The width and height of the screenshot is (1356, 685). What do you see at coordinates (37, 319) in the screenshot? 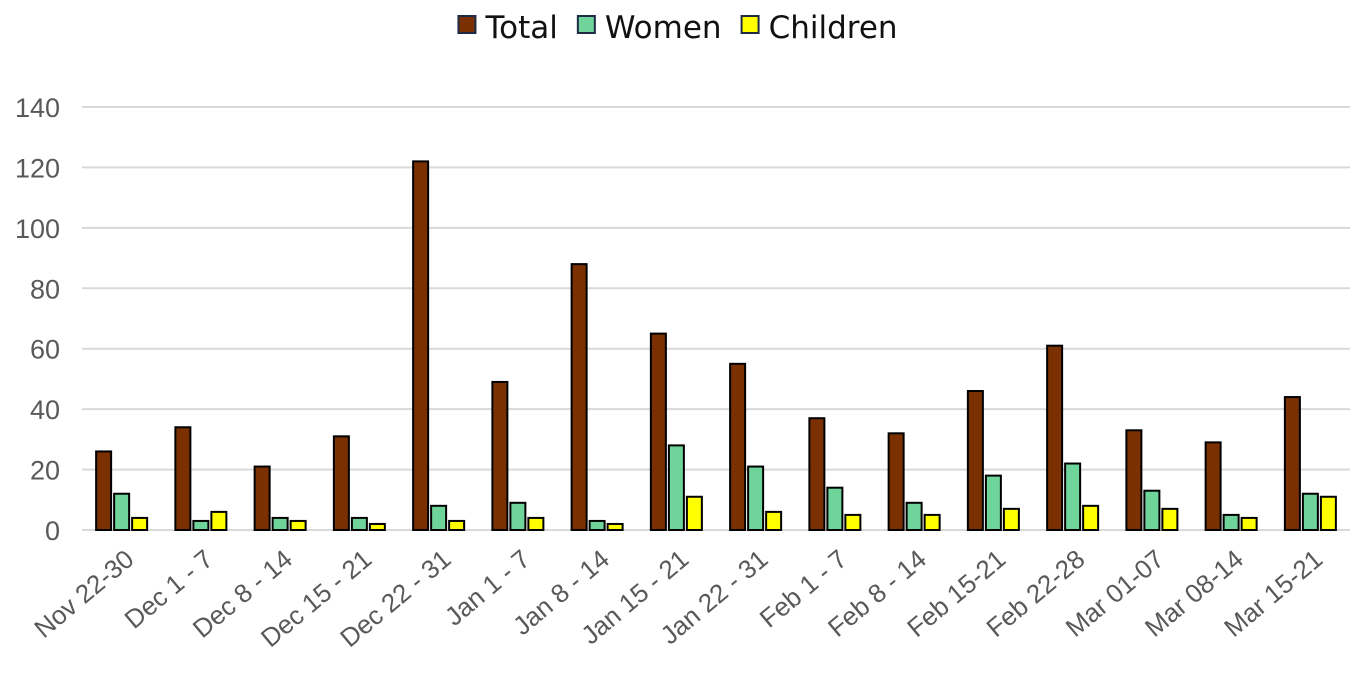
I see `y-axis: 0 20 40 60 80 100 120 140` at bounding box center [37, 319].